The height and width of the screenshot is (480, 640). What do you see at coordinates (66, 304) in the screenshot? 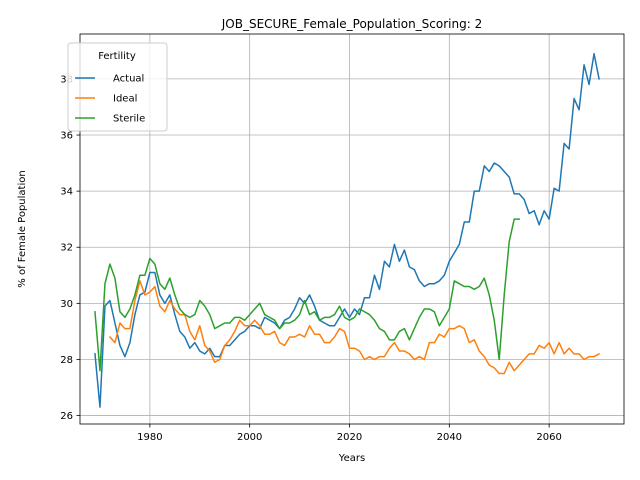
I see `y-tick-label: 30` at bounding box center [66, 304].